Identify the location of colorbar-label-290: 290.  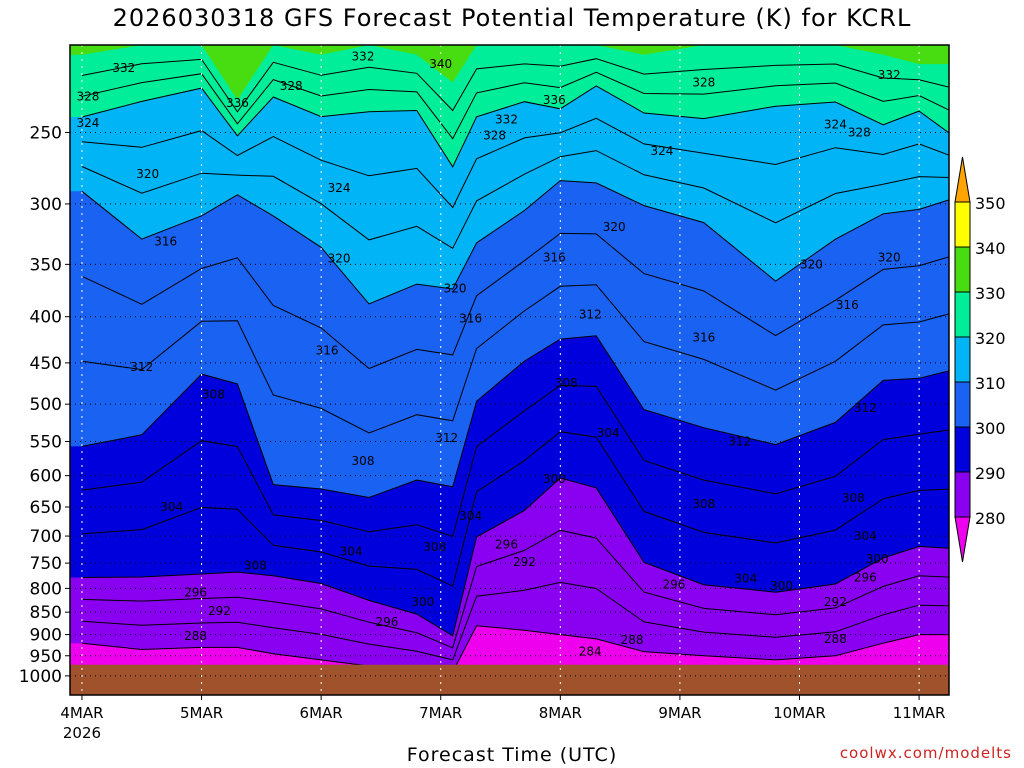
(990, 473).